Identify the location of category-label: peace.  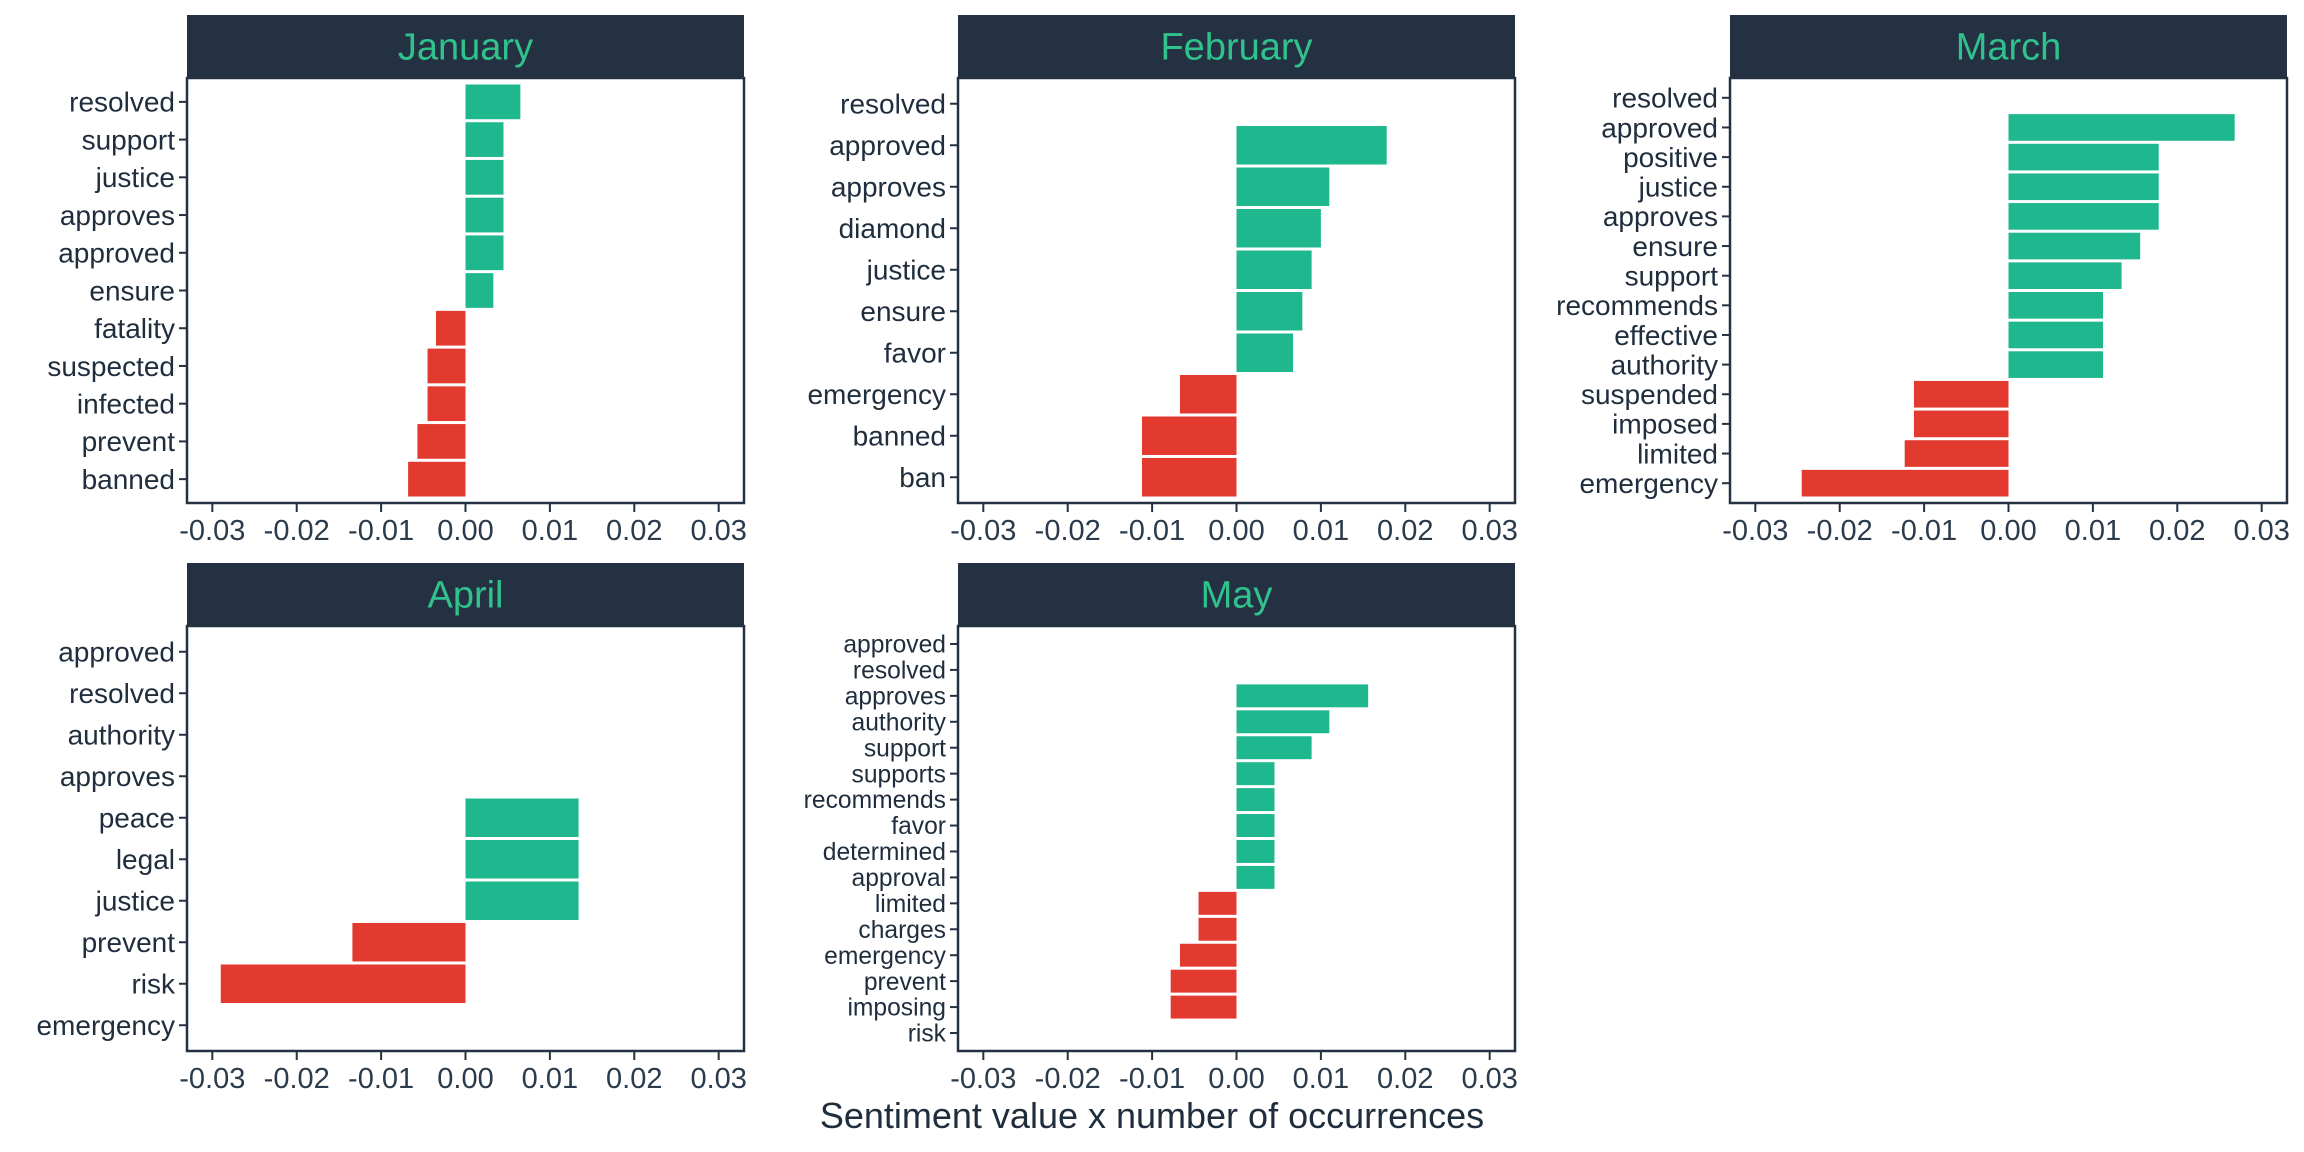
(137, 818).